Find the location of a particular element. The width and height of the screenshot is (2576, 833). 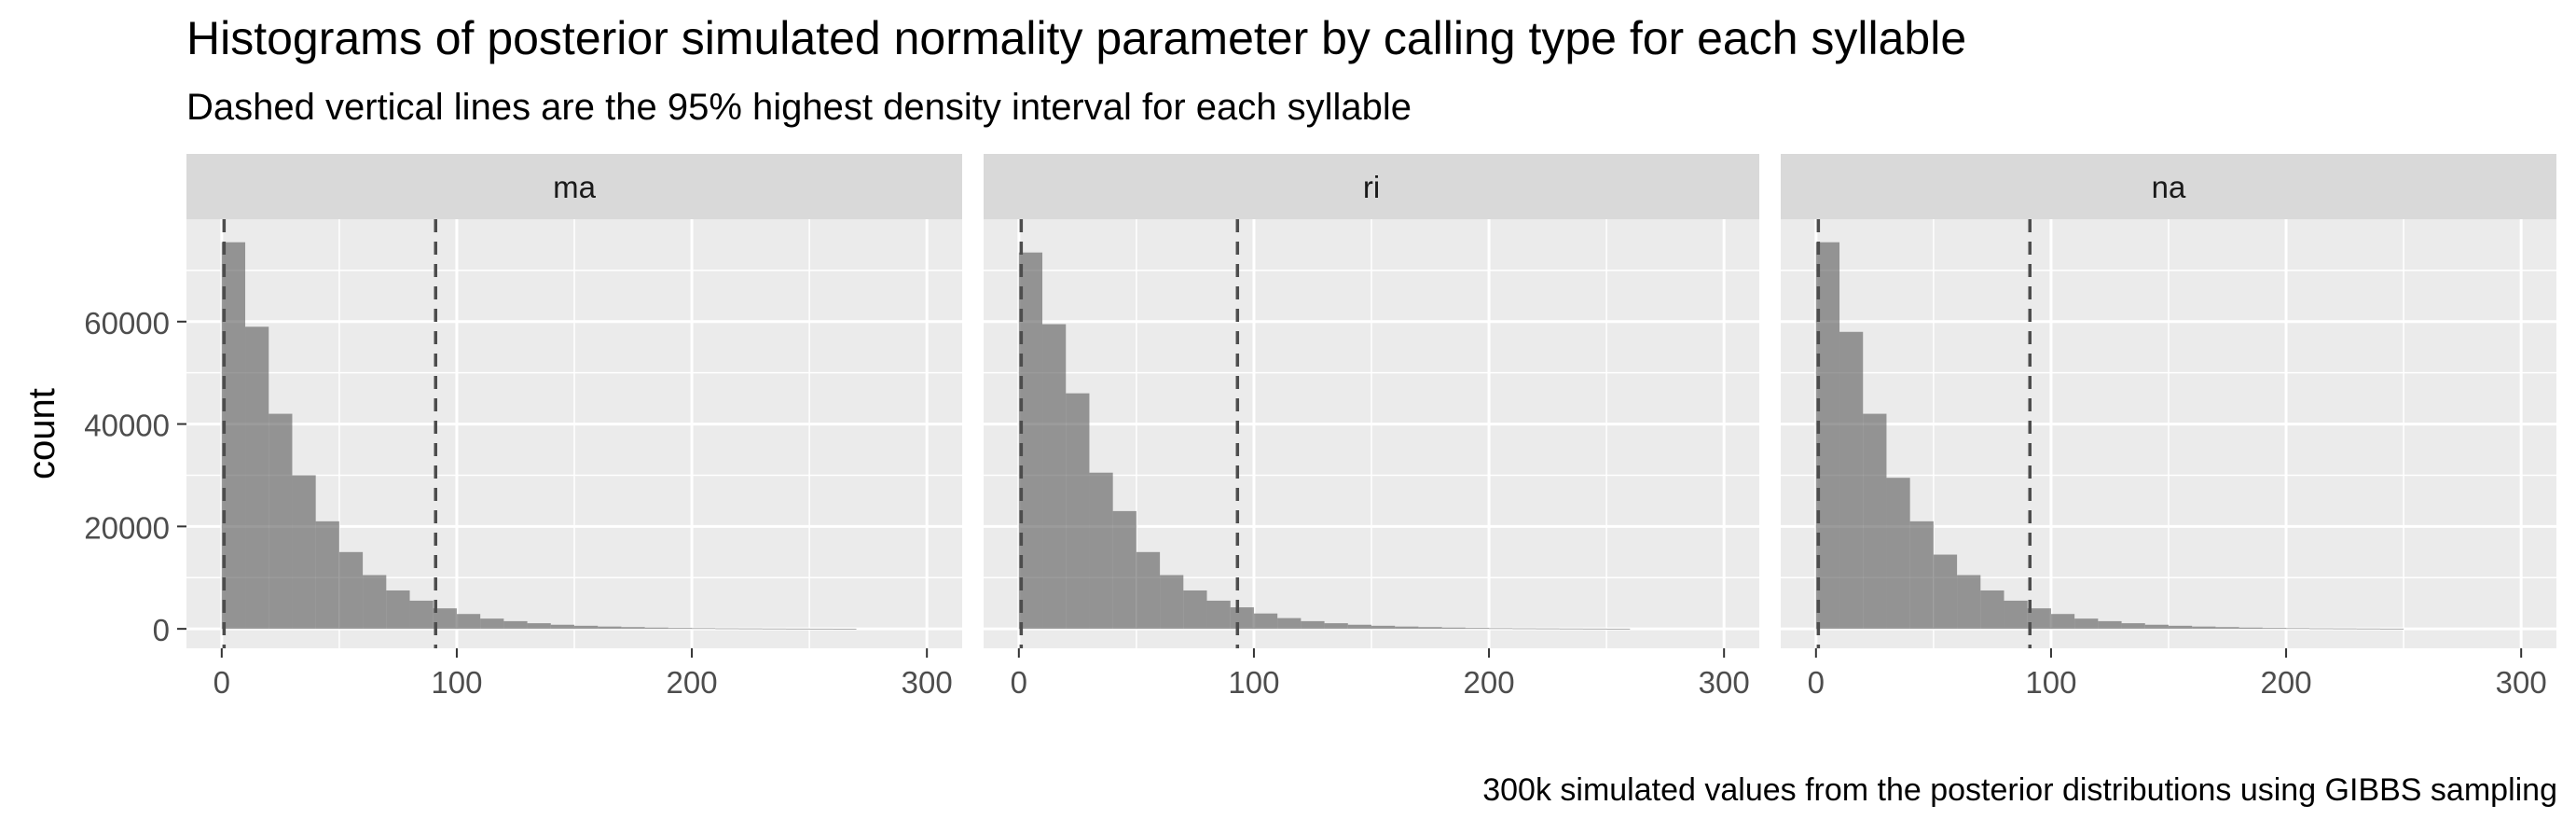

facet-strip-label: ma is located at coordinates (574, 187).